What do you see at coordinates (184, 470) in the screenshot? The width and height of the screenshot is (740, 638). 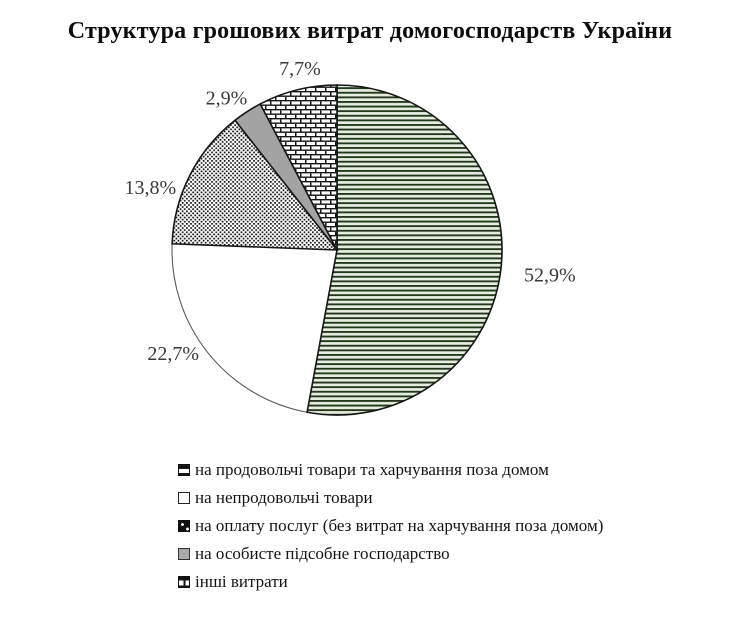 I see `legend-swatch-stripes` at bounding box center [184, 470].